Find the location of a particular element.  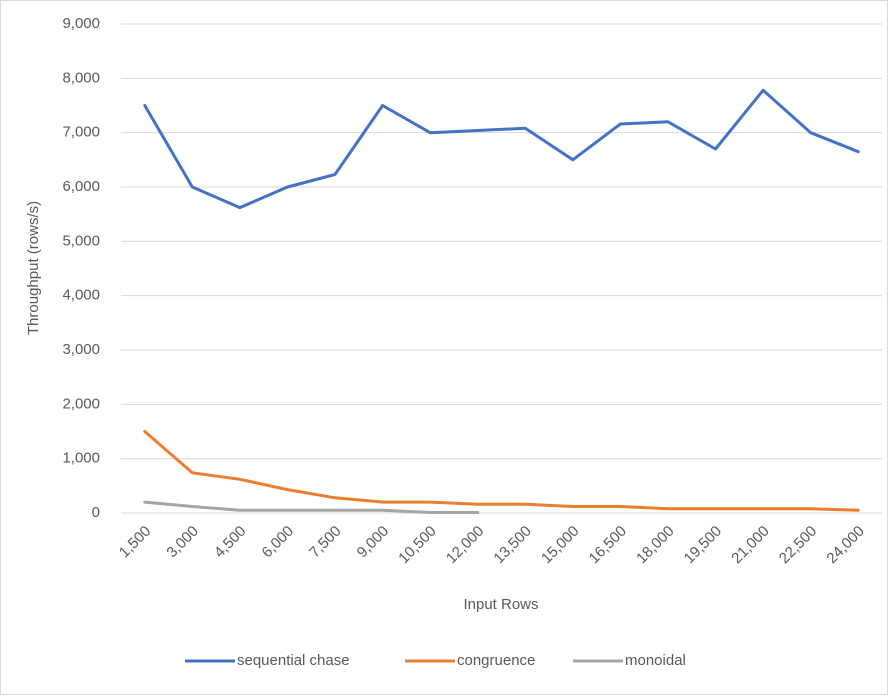

y-tick-label: 1,000 is located at coordinates (81, 458).